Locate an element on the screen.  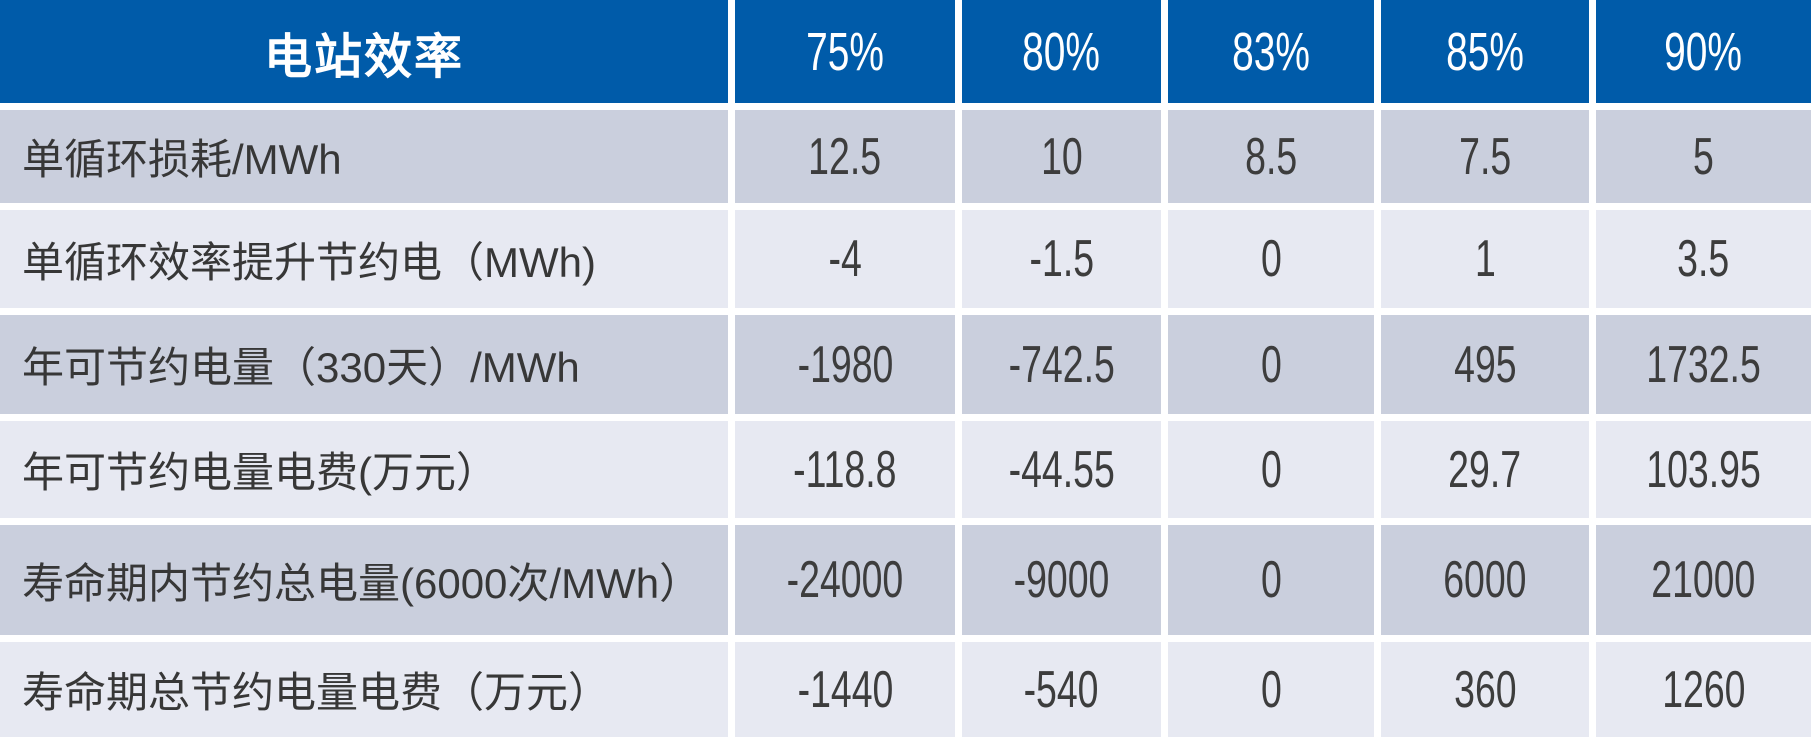
value-cell: -24000 is located at coordinates (845, 580).